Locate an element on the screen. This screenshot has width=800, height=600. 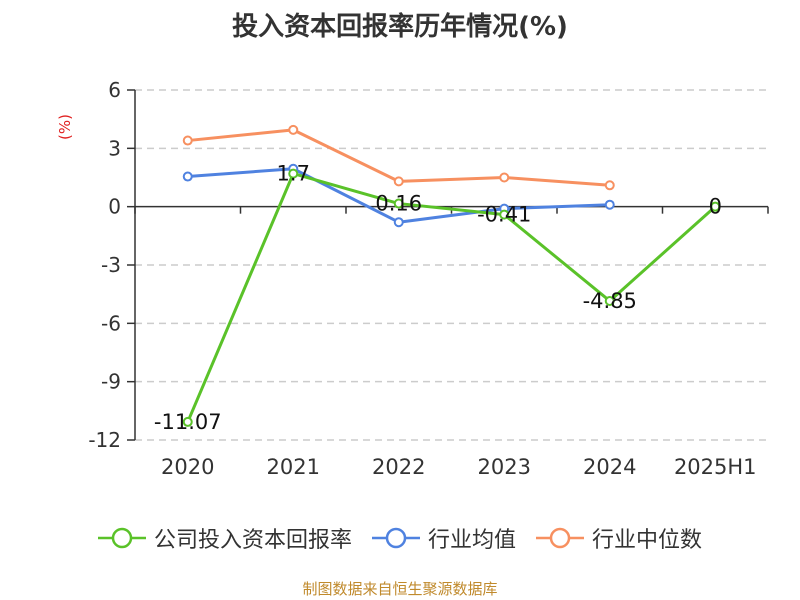
source-note: 制图数据来自恒生聚源数据库 is located at coordinates (400, 589).